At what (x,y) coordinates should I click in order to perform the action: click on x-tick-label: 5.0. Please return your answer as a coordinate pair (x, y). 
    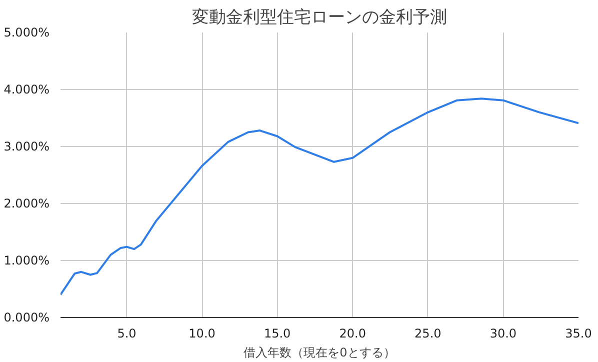
    Looking at the image, I should click on (126, 333).